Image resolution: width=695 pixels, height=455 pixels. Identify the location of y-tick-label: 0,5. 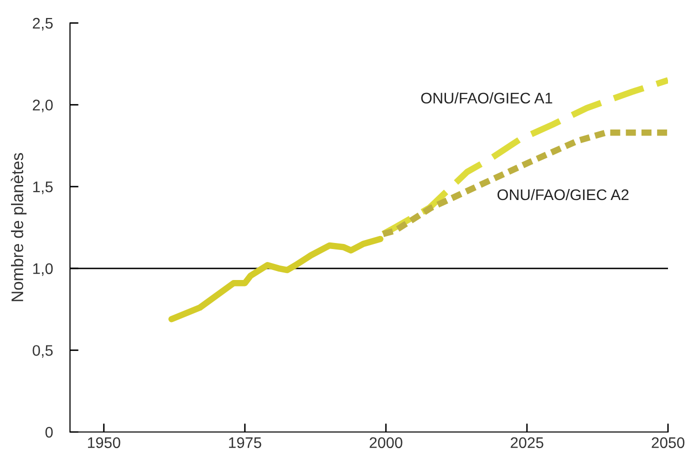
(42, 351).